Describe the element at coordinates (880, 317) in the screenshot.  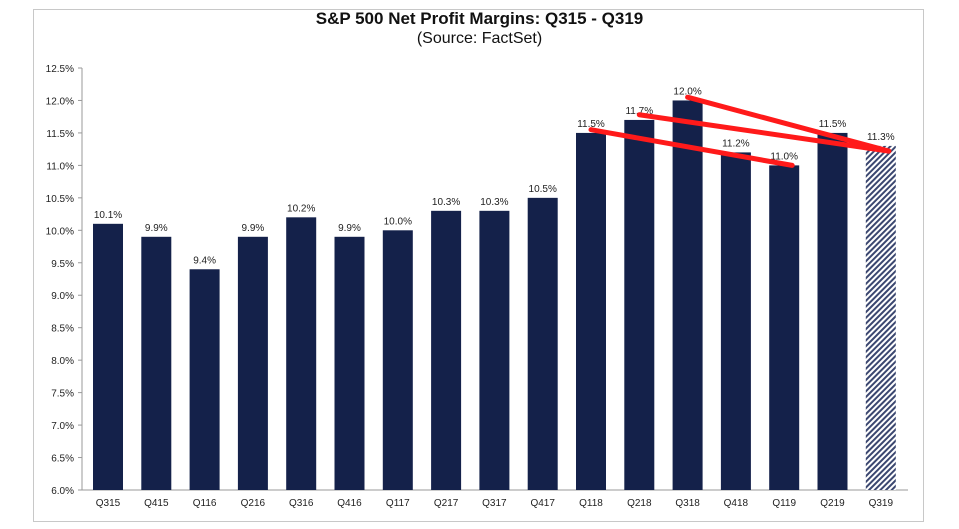
I see `bar-q319` at that location.